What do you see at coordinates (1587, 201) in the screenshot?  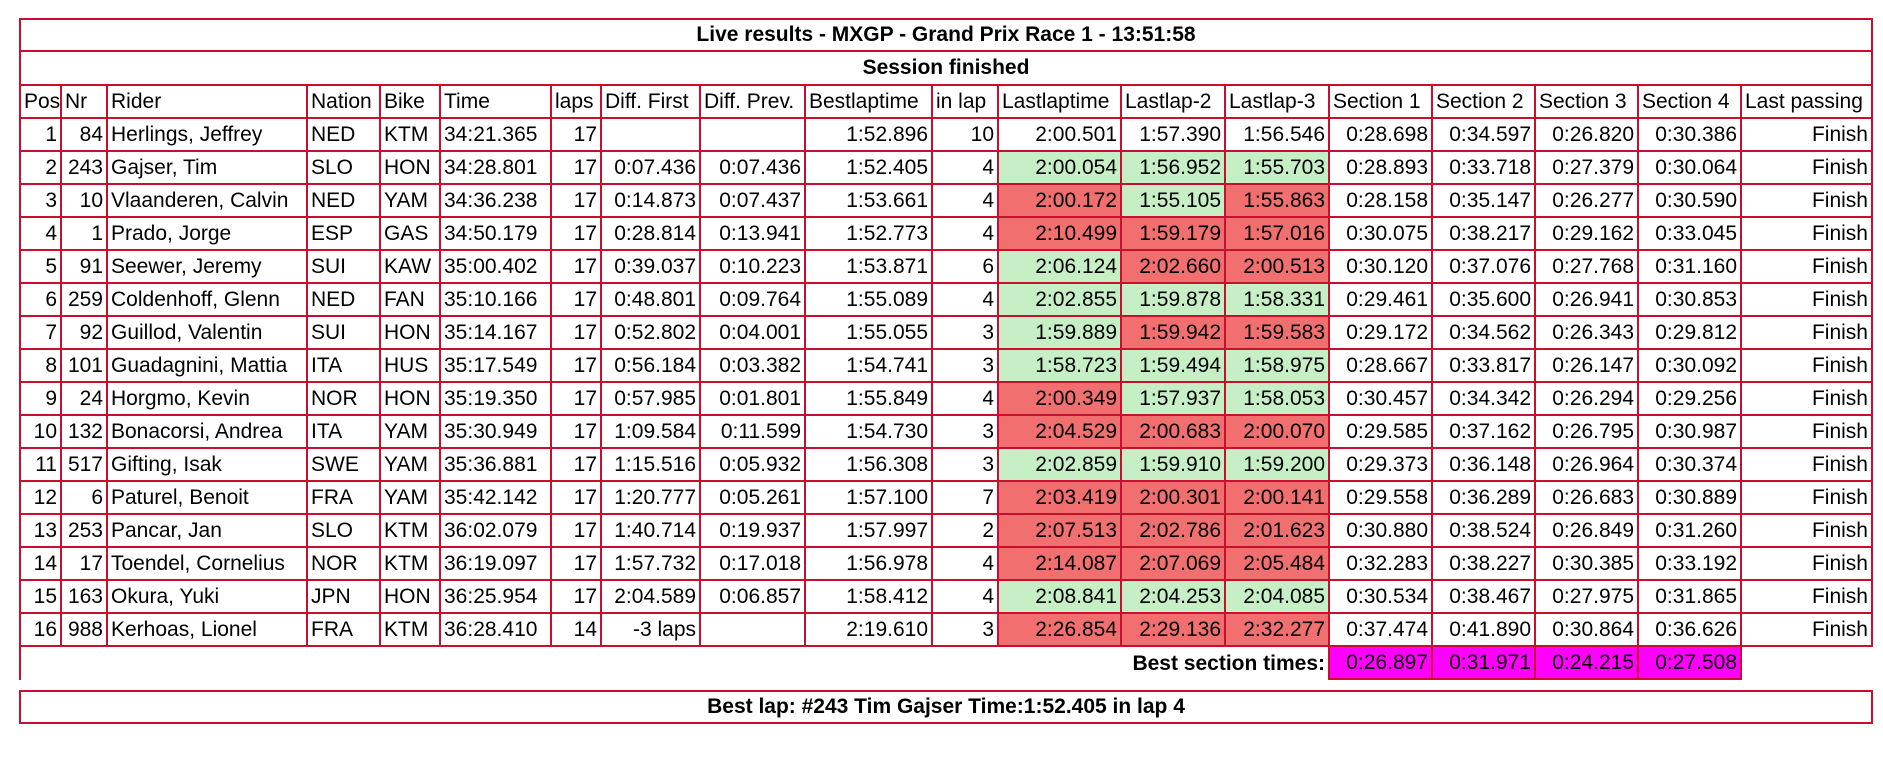 I see `cell-section-3: 0:26.277` at bounding box center [1587, 201].